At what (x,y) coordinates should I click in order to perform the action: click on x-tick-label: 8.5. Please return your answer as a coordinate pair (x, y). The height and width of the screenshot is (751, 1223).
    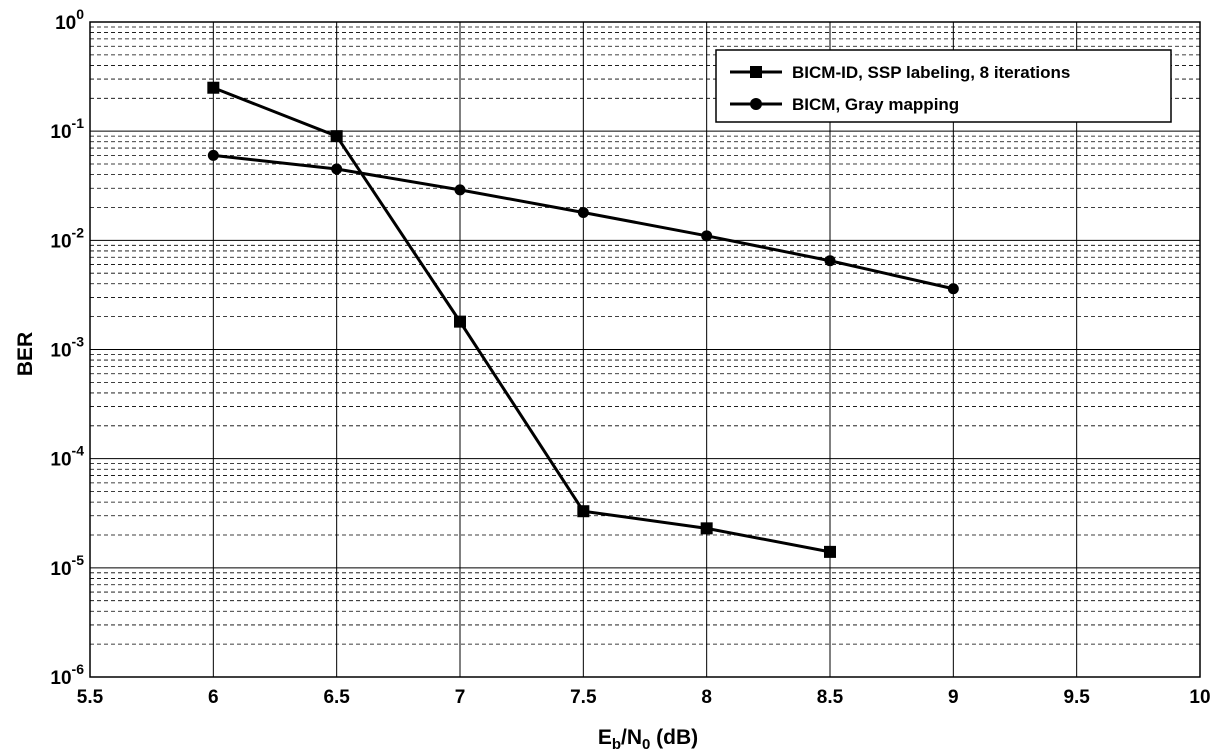
    Looking at the image, I should click on (830, 697).